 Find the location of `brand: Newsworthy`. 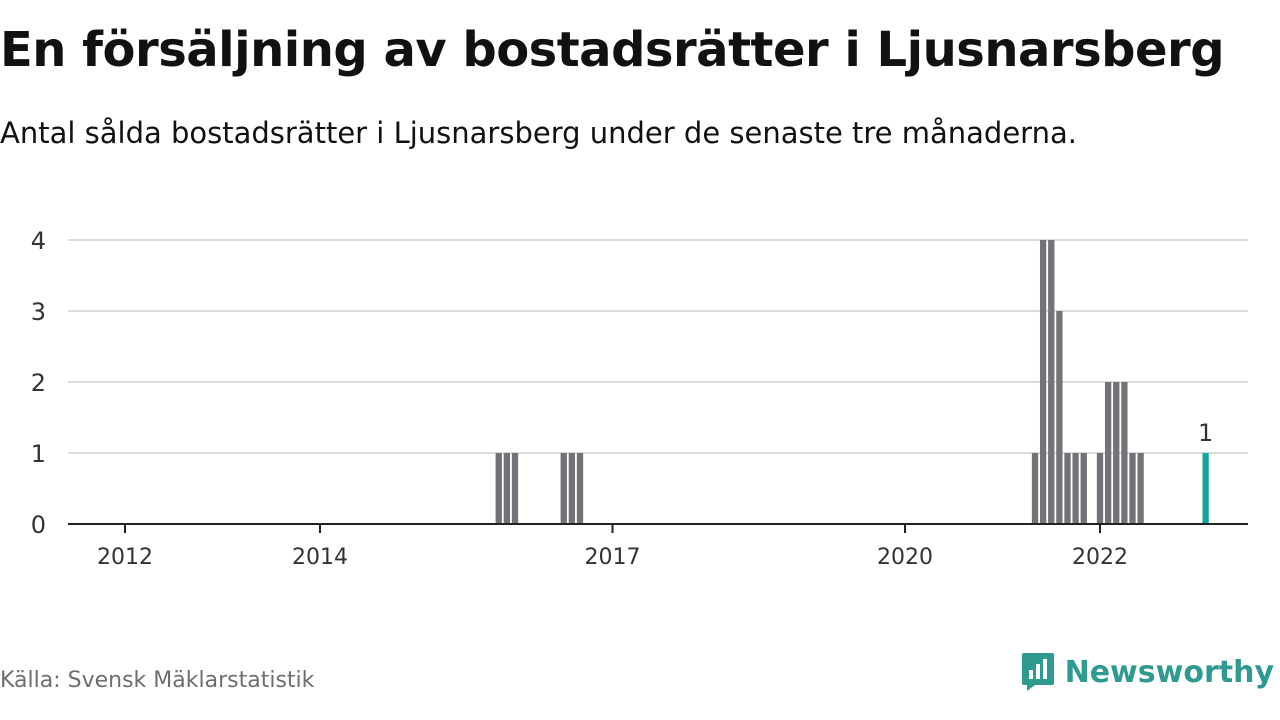

brand: Newsworthy is located at coordinates (1147, 672).